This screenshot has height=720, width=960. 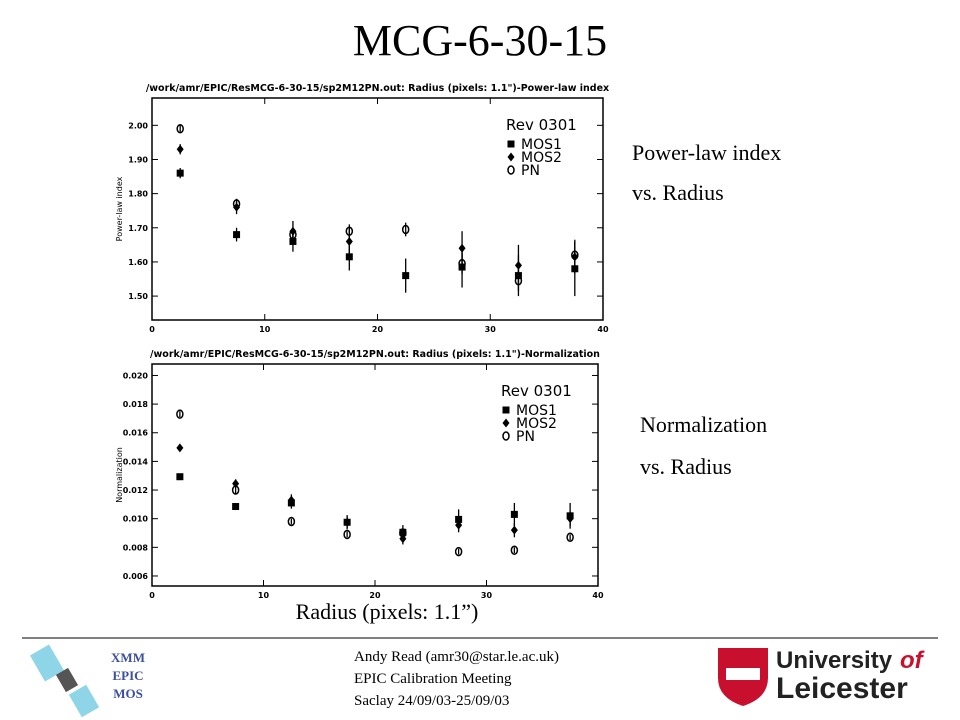 What do you see at coordinates (136, 375) in the screenshot?
I see `y-tick-label: 0.020` at bounding box center [136, 375].